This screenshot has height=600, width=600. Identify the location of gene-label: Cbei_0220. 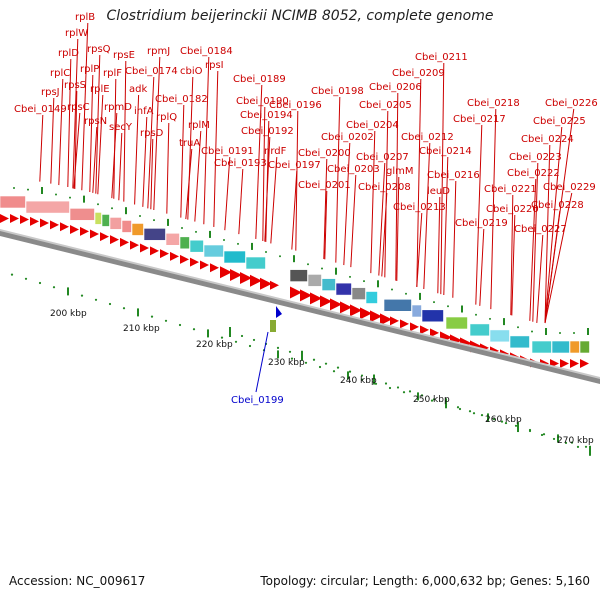
(512, 209).